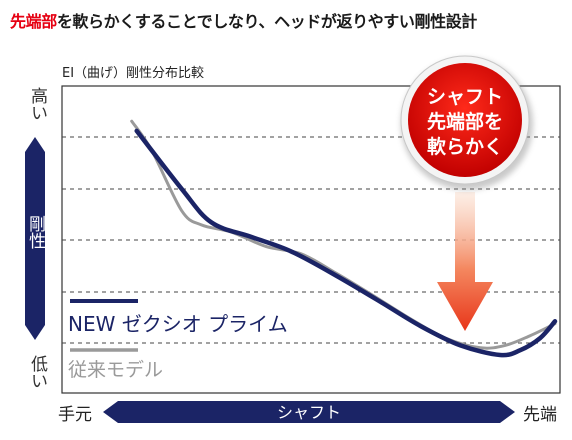  I want to click on callout-badge: シャフト 先端部を 軟らかく, so click(466, 122).